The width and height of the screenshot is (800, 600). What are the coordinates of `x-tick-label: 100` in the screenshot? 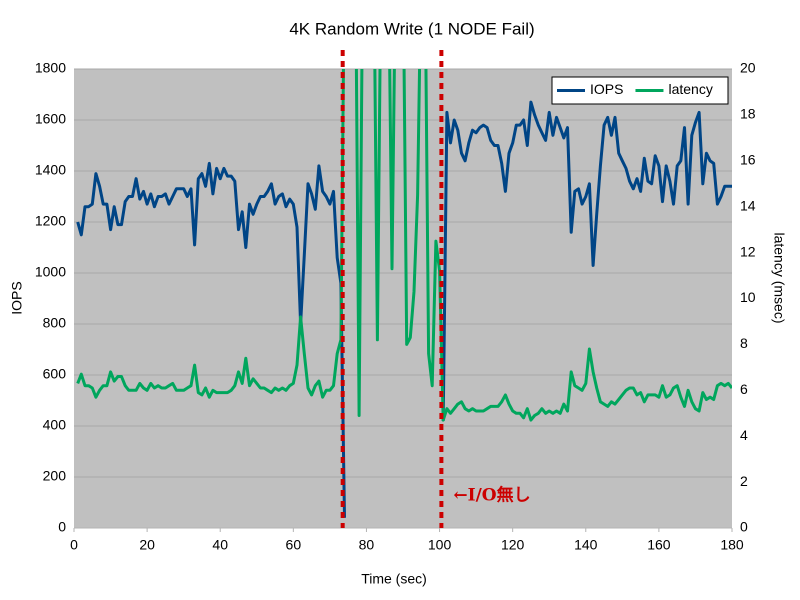 It's located at (440, 545).